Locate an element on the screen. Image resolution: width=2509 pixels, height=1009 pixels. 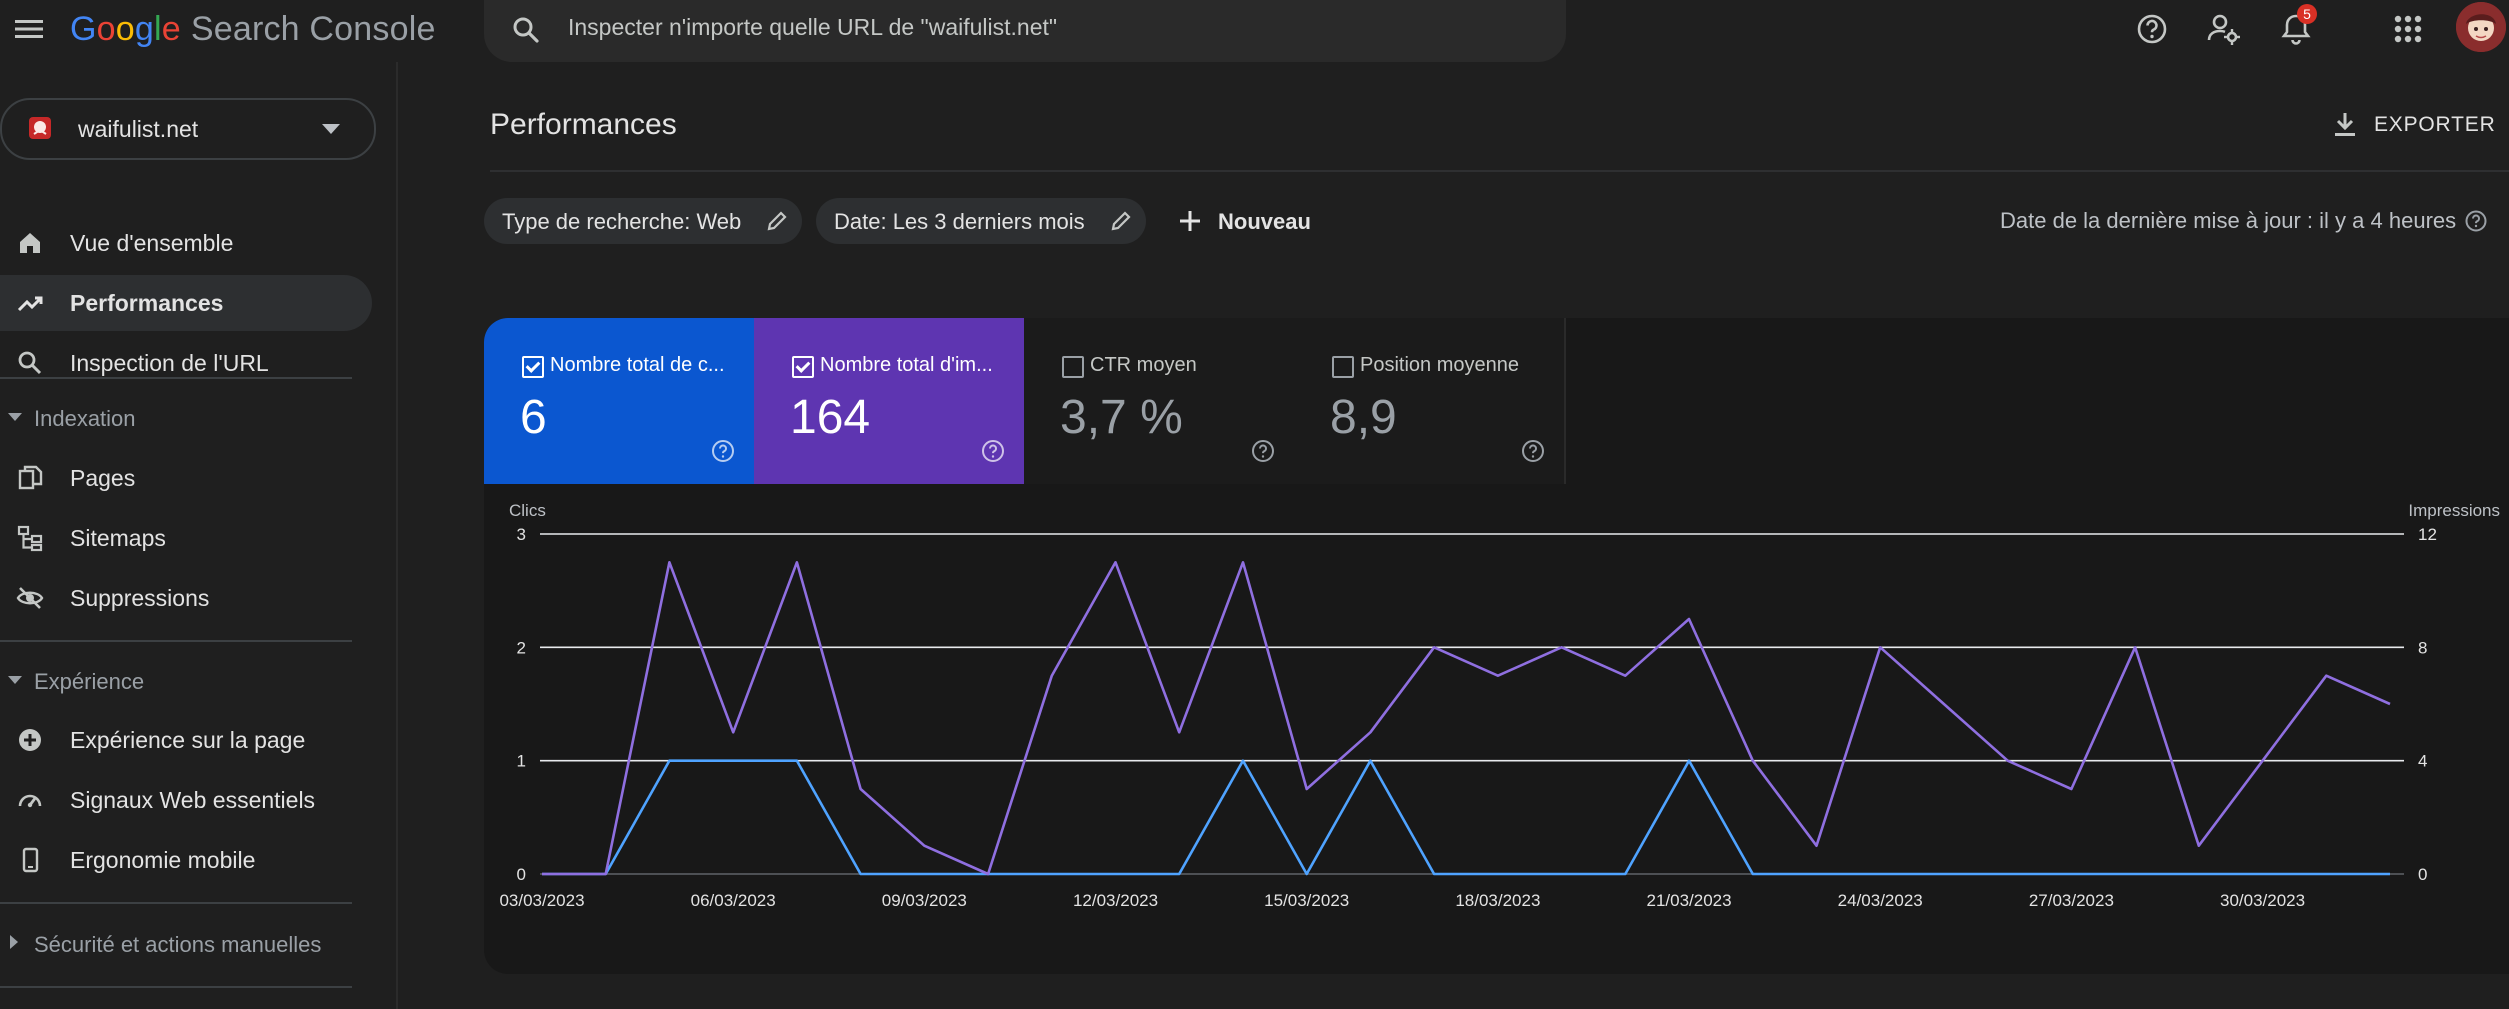
sidebar-item-page-experience: Expérience sur la page is located at coordinates (186, 740).